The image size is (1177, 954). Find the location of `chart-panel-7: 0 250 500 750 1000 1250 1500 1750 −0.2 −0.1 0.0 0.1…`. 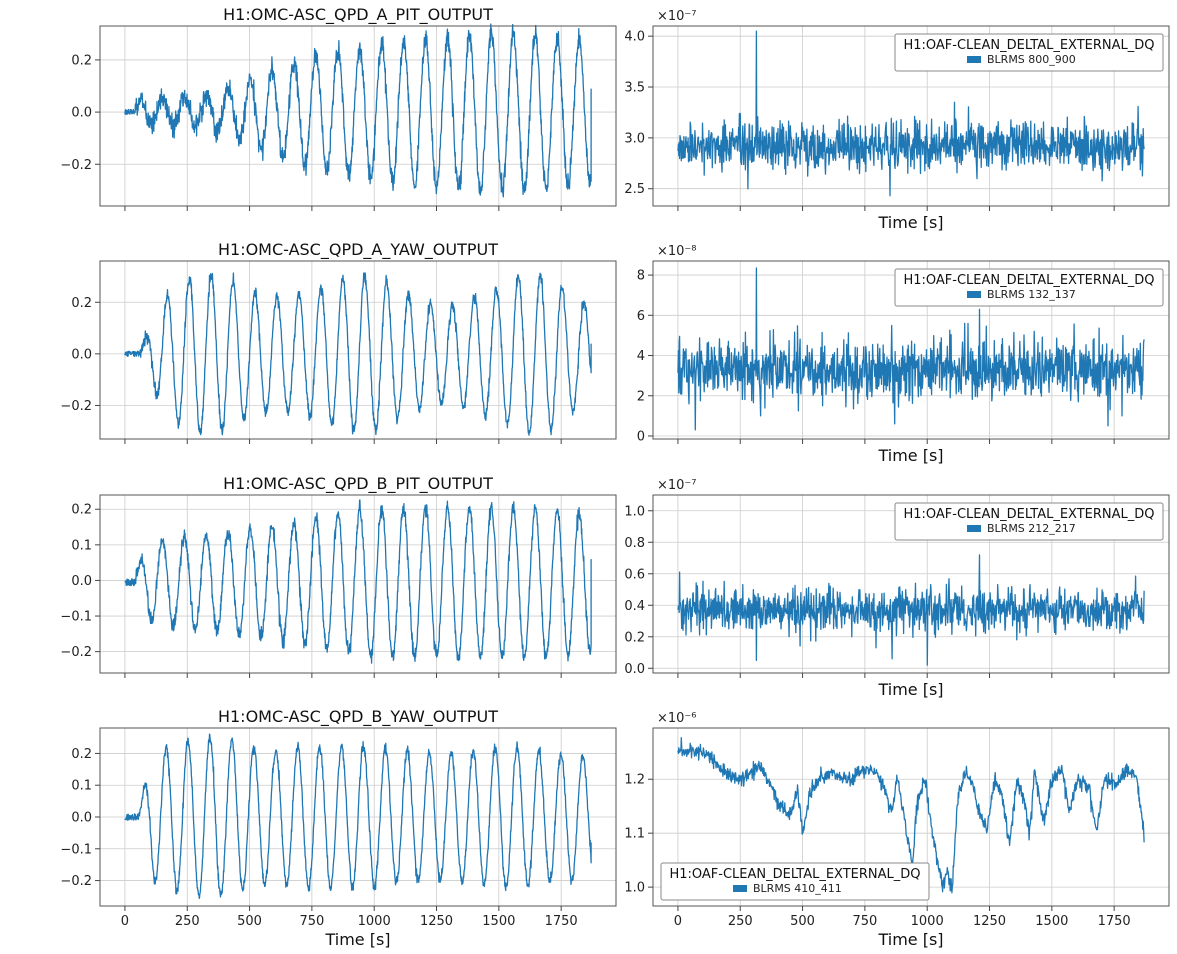

chart-panel-7: 0 250 500 750 1000 1250 1500 1750 −0.2 −0.1 0.0 0.1… is located at coordinates (338, 828).